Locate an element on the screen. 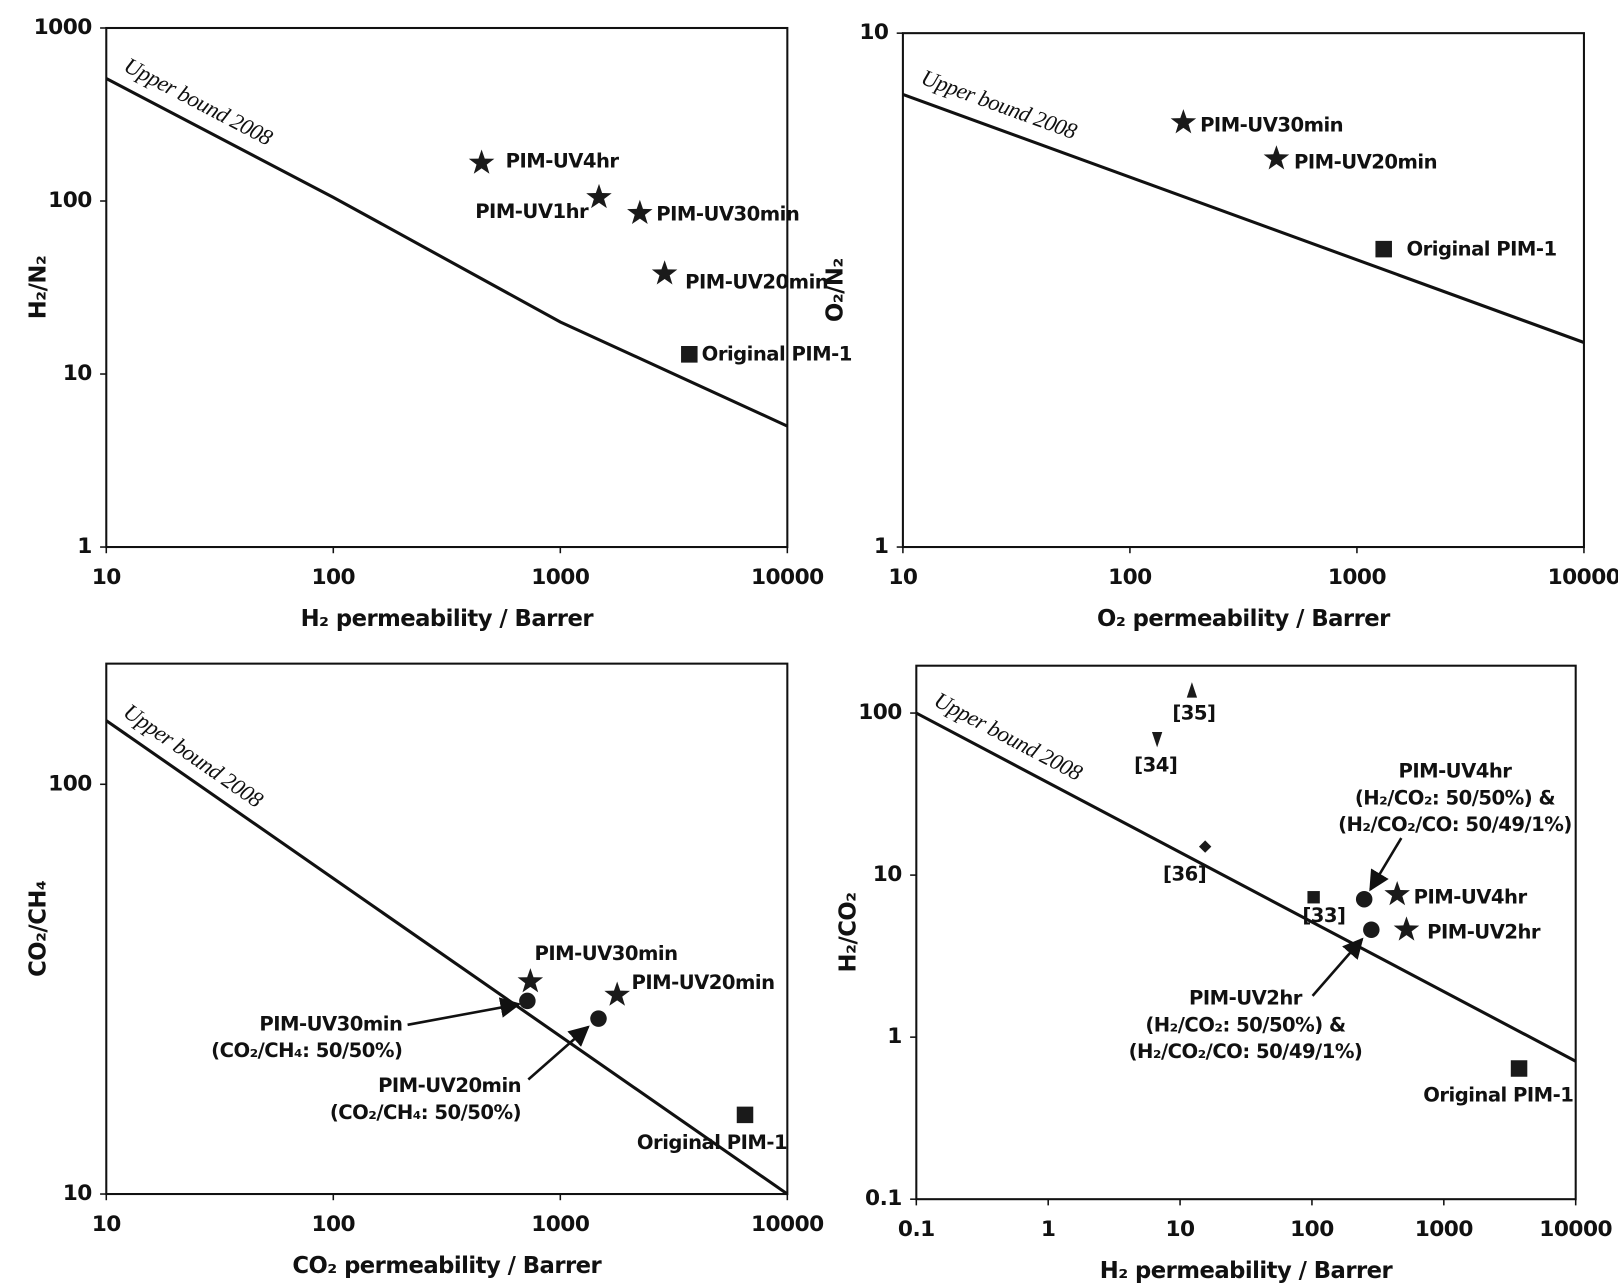 This screenshot has height=1286, width=1618. point-label: [33] is located at coordinates (1323, 915).